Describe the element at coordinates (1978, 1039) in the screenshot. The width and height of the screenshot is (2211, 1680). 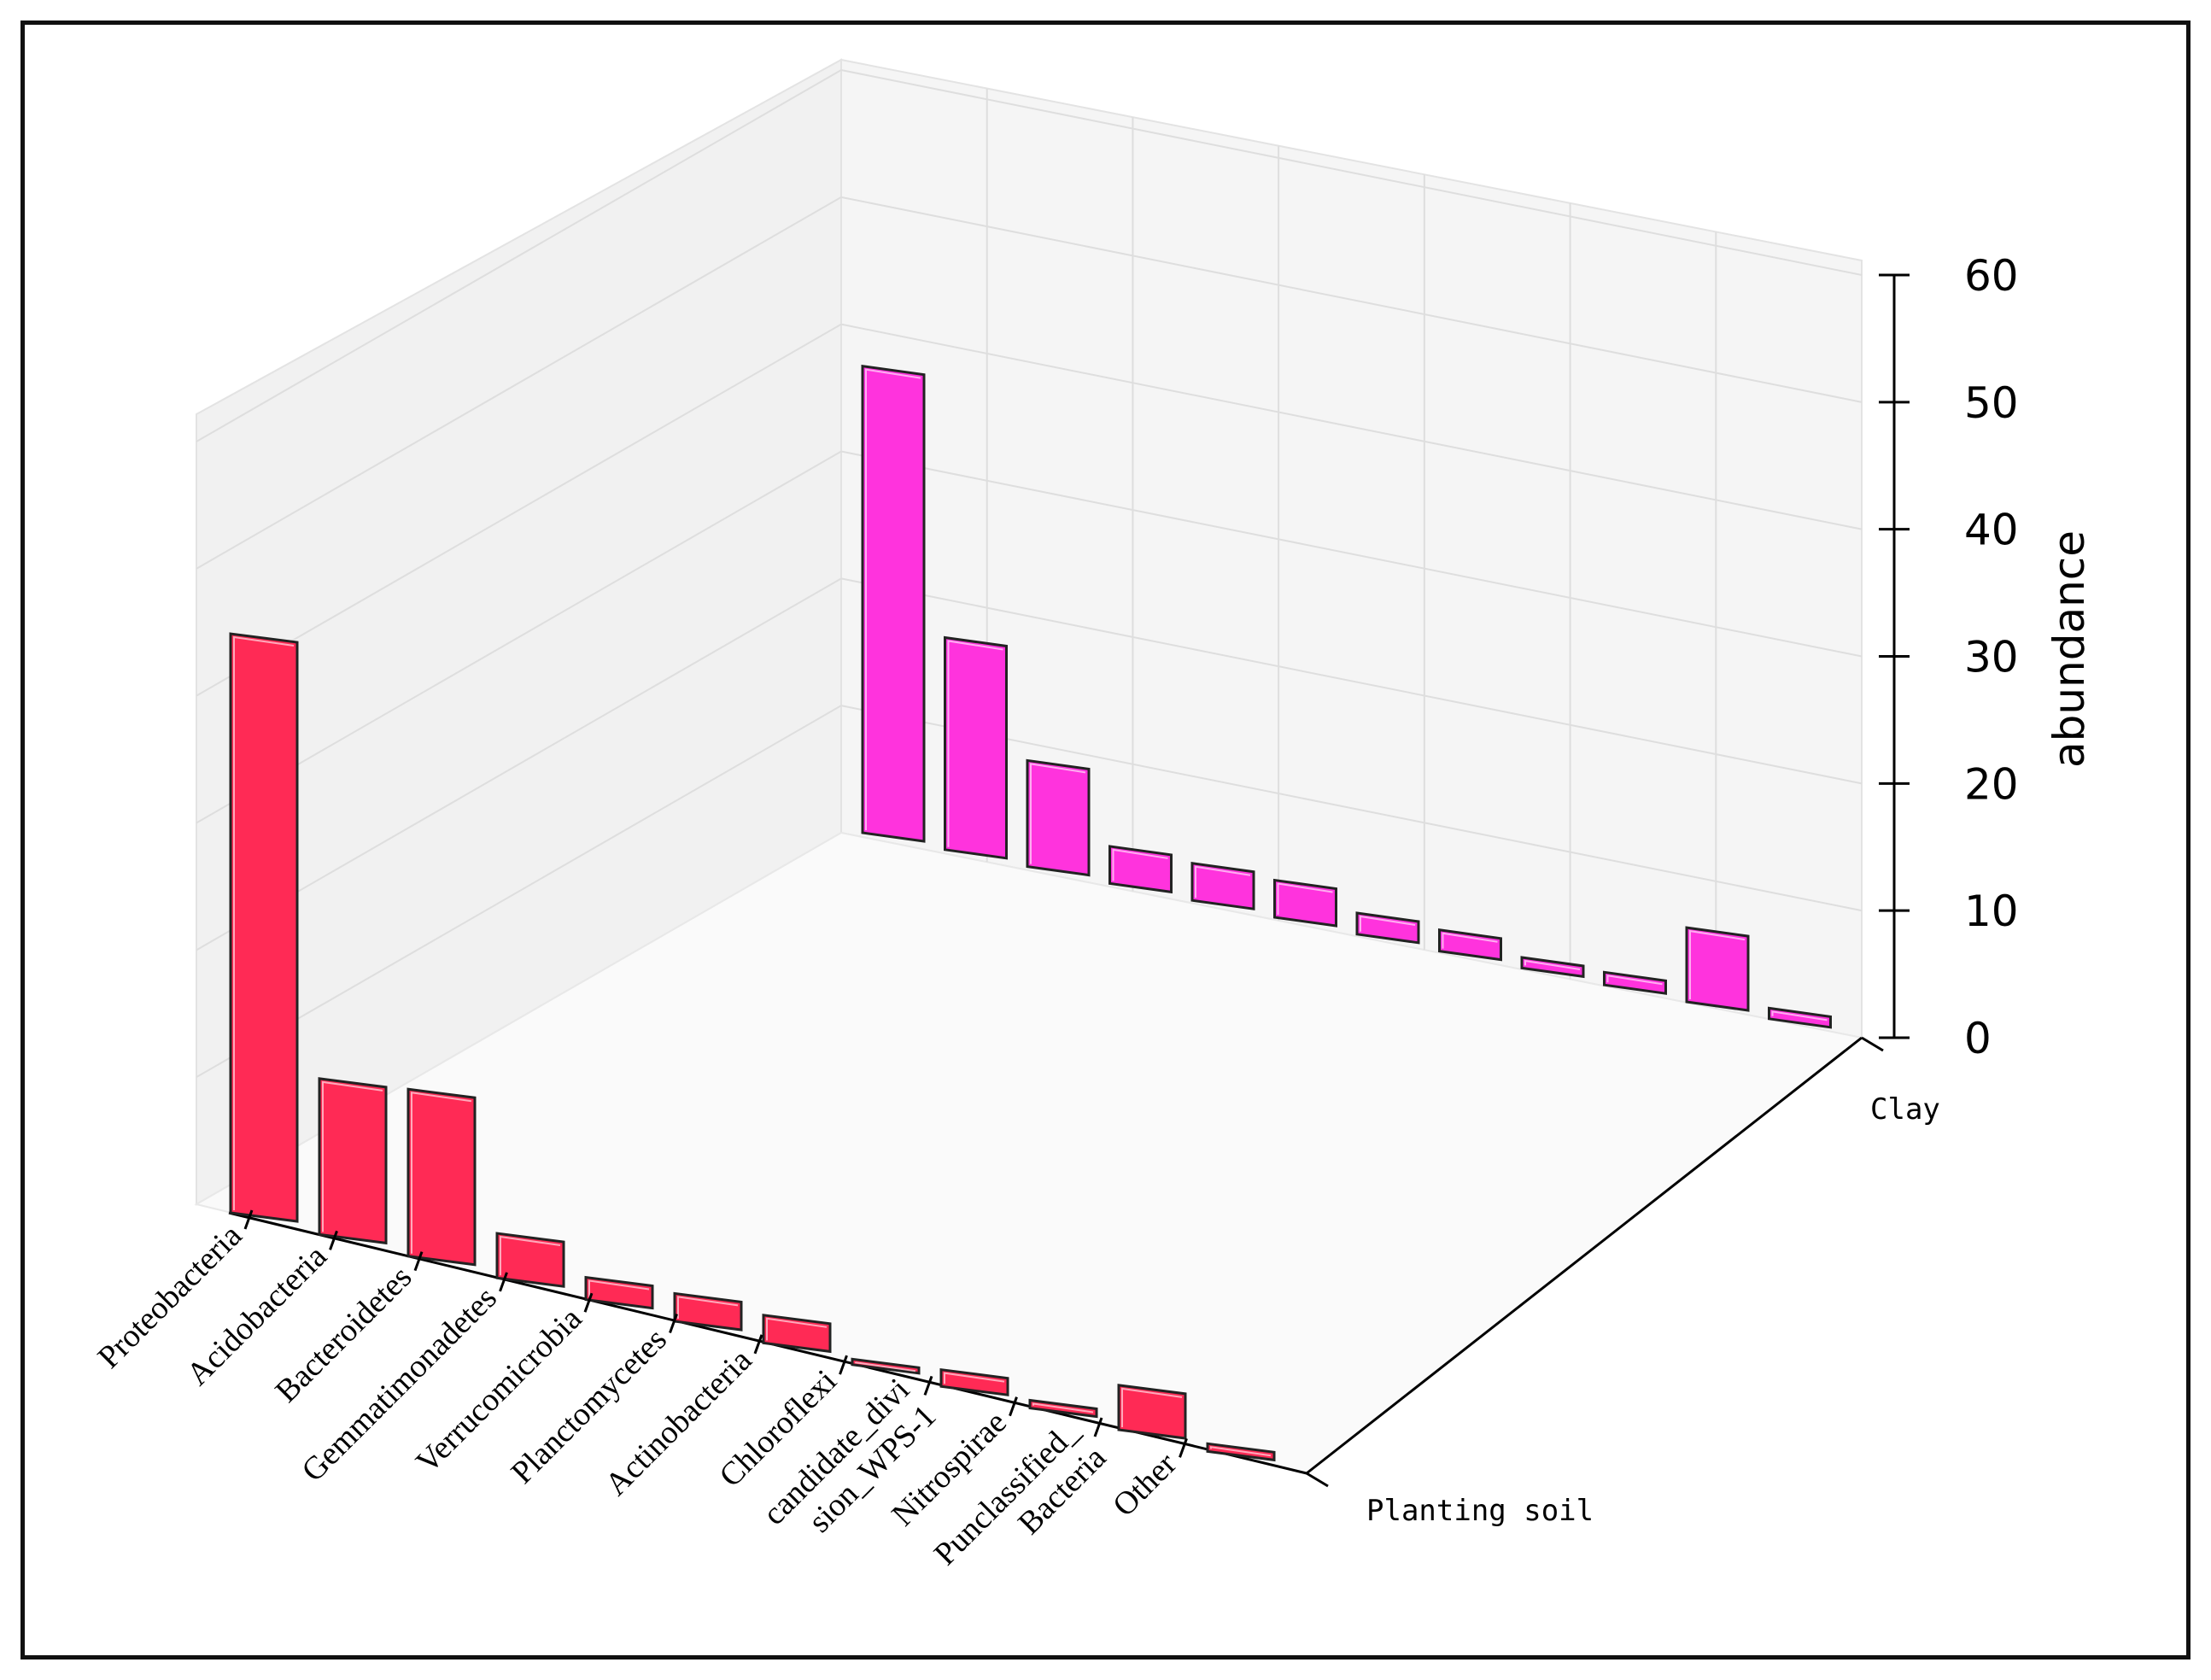
I see `z-tick-label: 0` at that location.